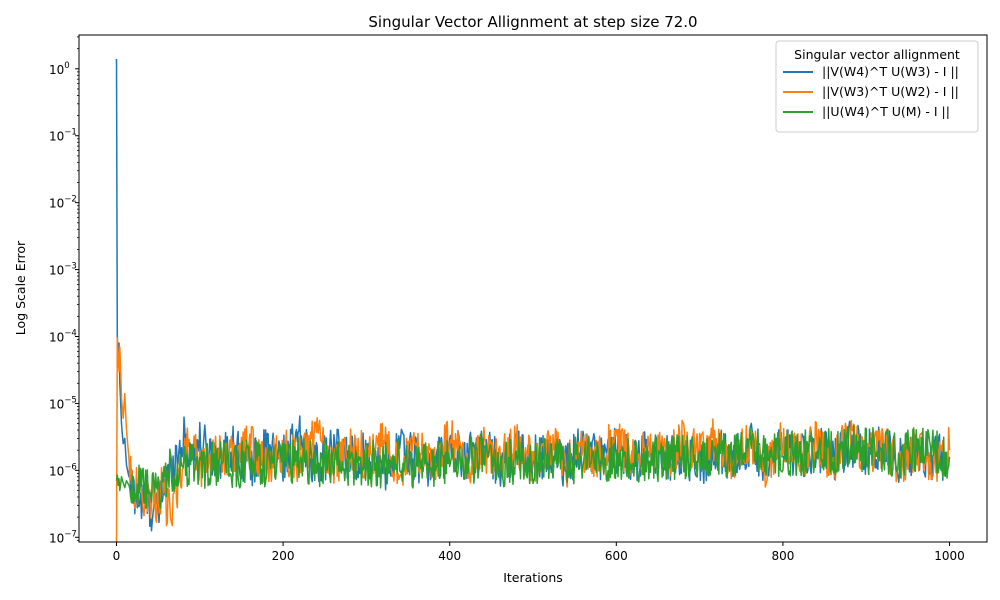  I want to click on legend-label-1: ||V(W4)^T U(W3) - I ||, so click(890, 71).